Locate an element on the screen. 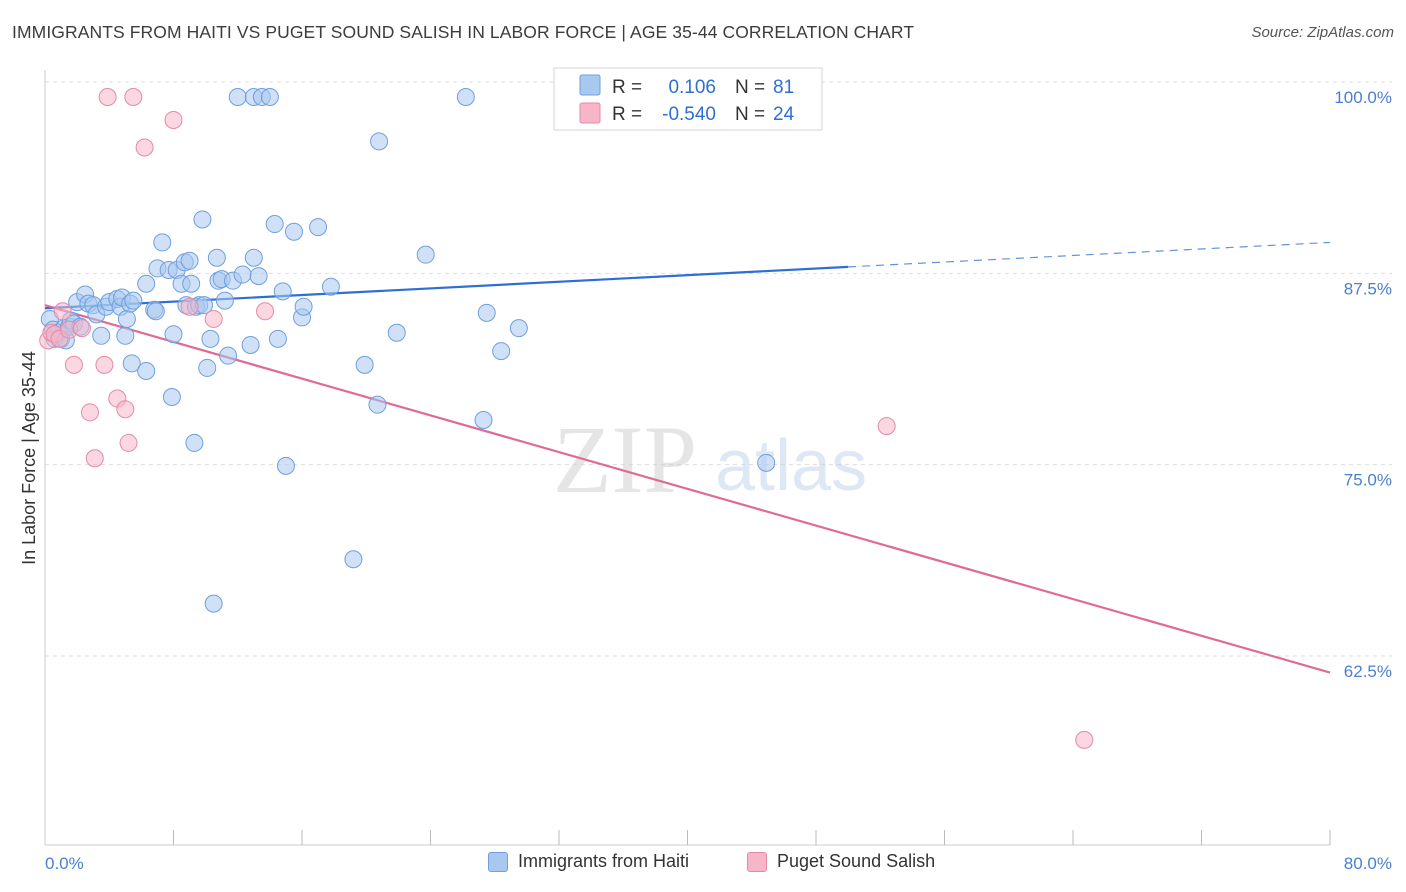  watermark-atlas: atlas is located at coordinates (791, 466).